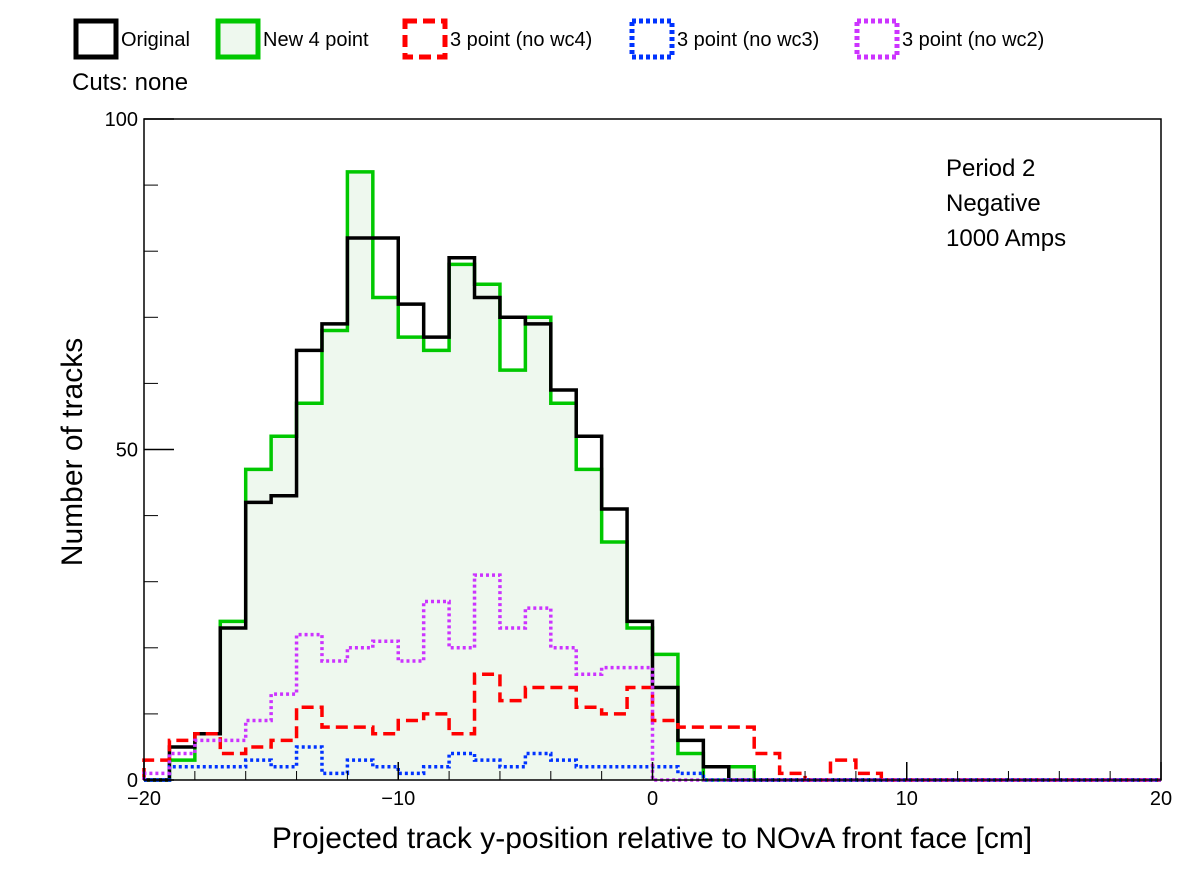 The height and width of the screenshot is (880, 1198). Describe the element at coordinates (155, 40) in the screenshot. I see `legend-label-0: Original` at that location.